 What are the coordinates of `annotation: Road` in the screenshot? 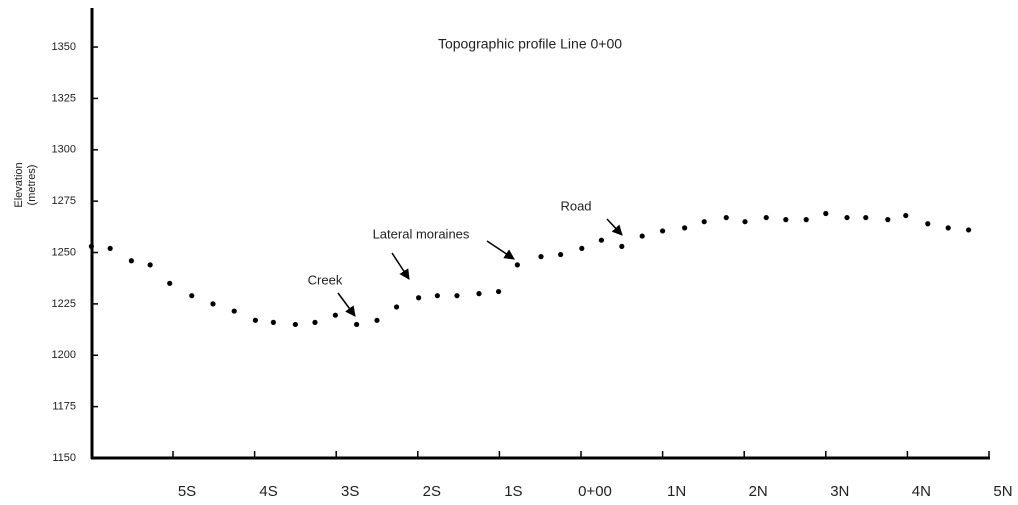 It's located at (575, 205).